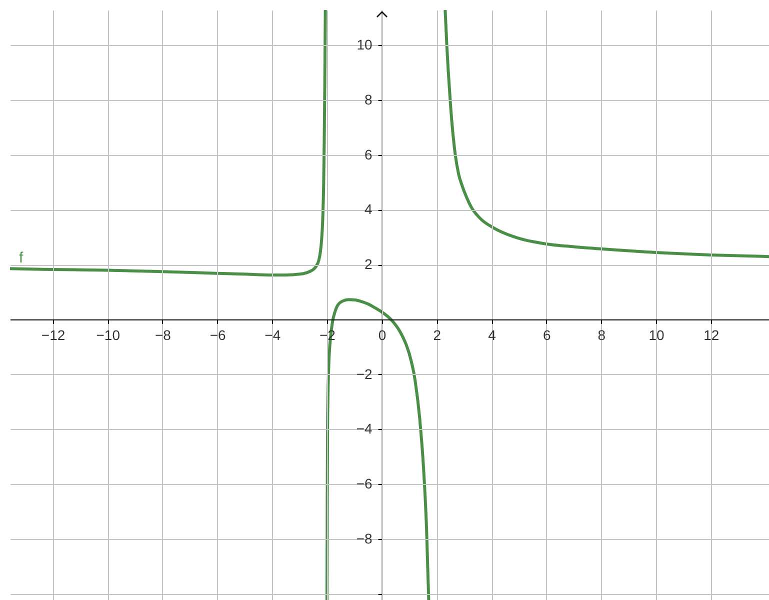  I want to click on y-tick-label: 2, so click(368, 264).